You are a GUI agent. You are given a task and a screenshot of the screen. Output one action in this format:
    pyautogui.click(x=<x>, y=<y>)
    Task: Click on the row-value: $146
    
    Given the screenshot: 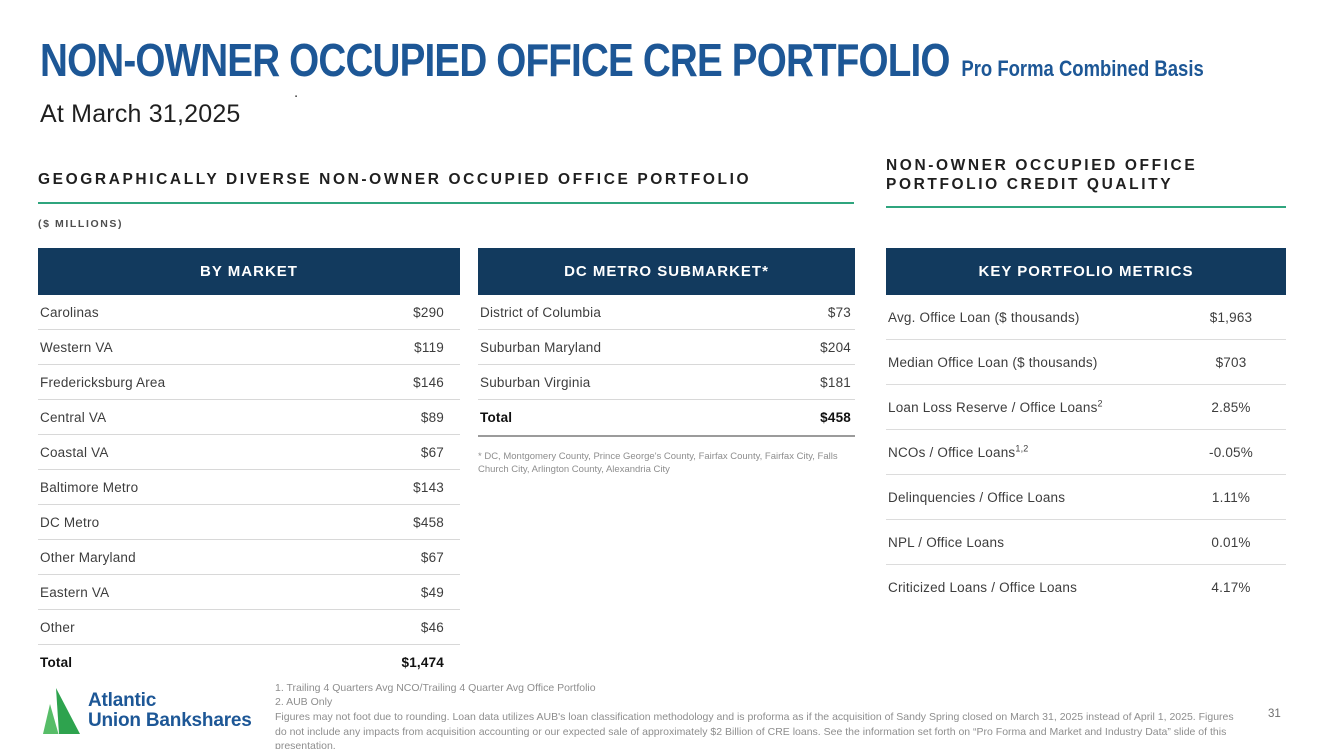 What is the action you would take?
    pyautogui.click(x=428, y=382)
    